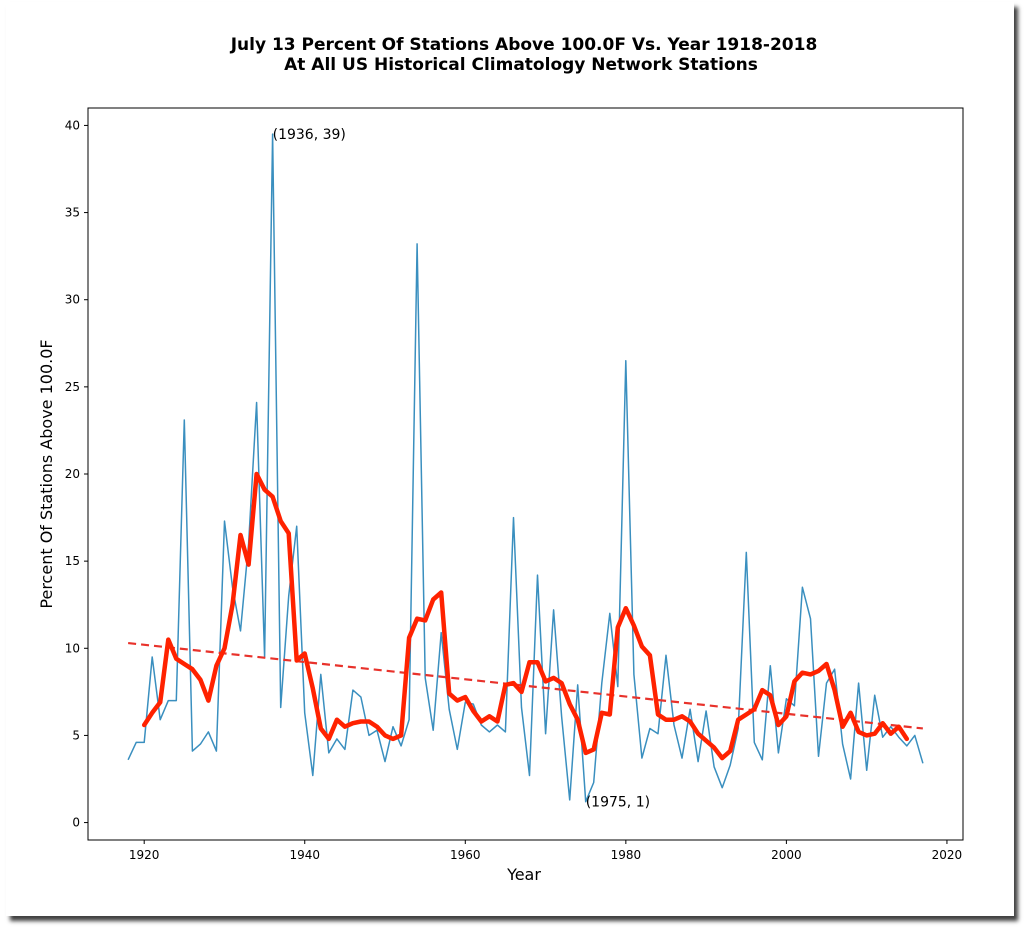 The height and width of the screenshot is (930, 1024). I want to click on y-tick-label: 30, so click(72, 300).